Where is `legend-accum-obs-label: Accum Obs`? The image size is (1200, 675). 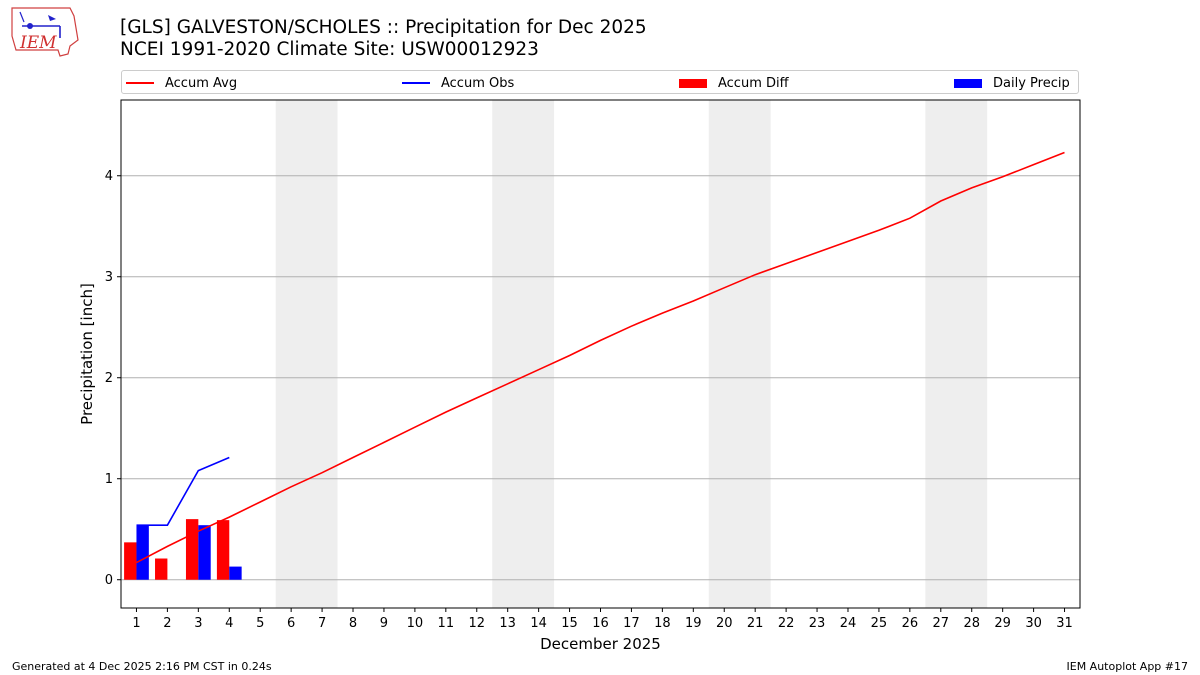 legend-accum-obs-label: Accum Obs is located at coordinates (478, 83).